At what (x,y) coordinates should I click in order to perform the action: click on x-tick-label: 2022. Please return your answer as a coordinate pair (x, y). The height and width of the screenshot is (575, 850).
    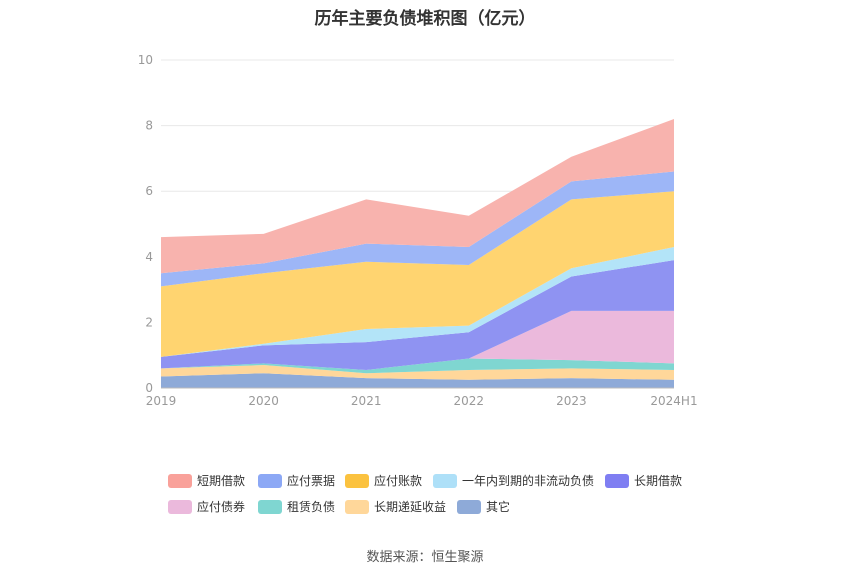
    Looking at the image, I should click on (469, 401).